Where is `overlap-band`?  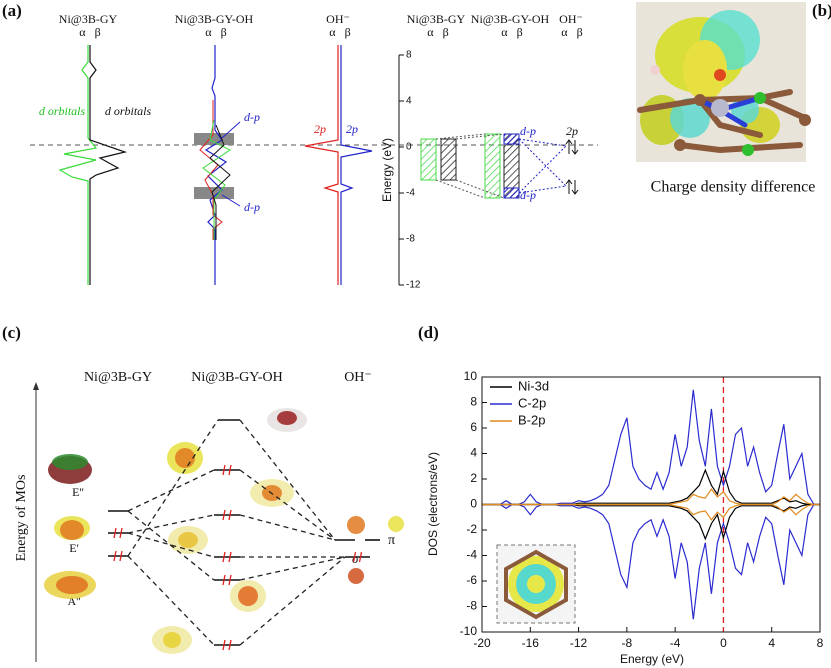 overlap-band is located at coordinates (214, 139).